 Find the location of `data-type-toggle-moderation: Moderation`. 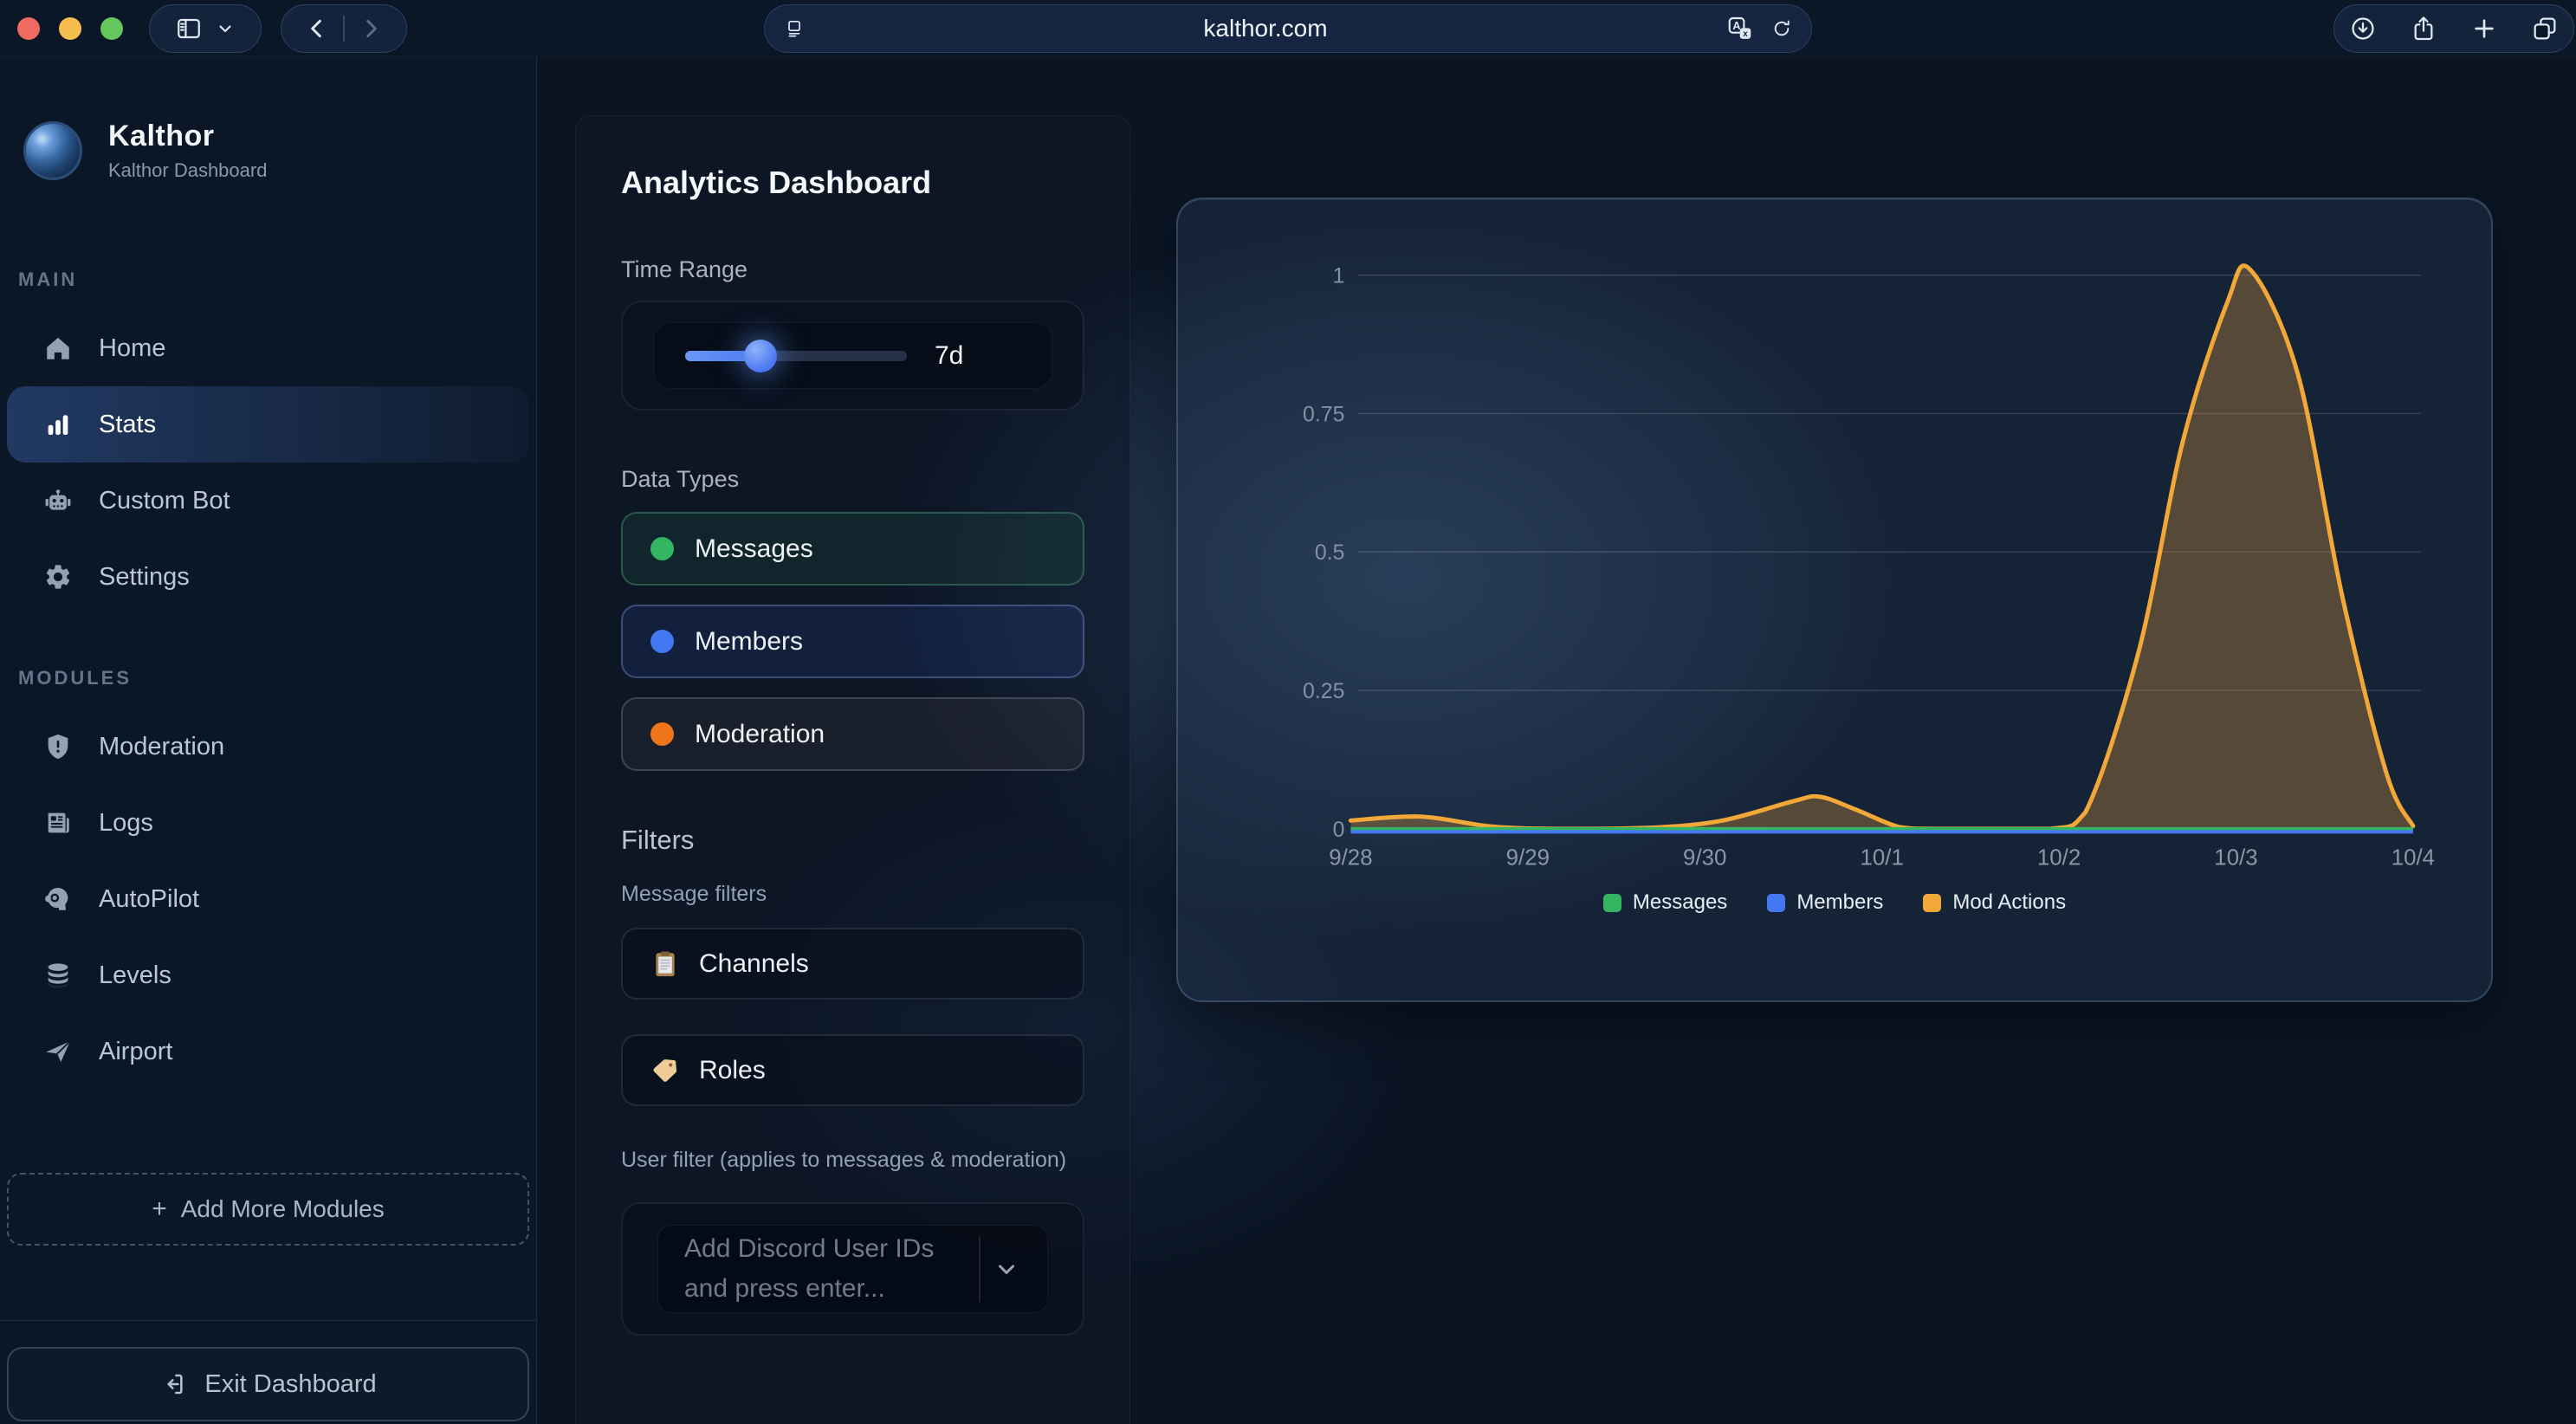

data-type-toggle-moderation: Moderation is located at coordinates (852, 734).